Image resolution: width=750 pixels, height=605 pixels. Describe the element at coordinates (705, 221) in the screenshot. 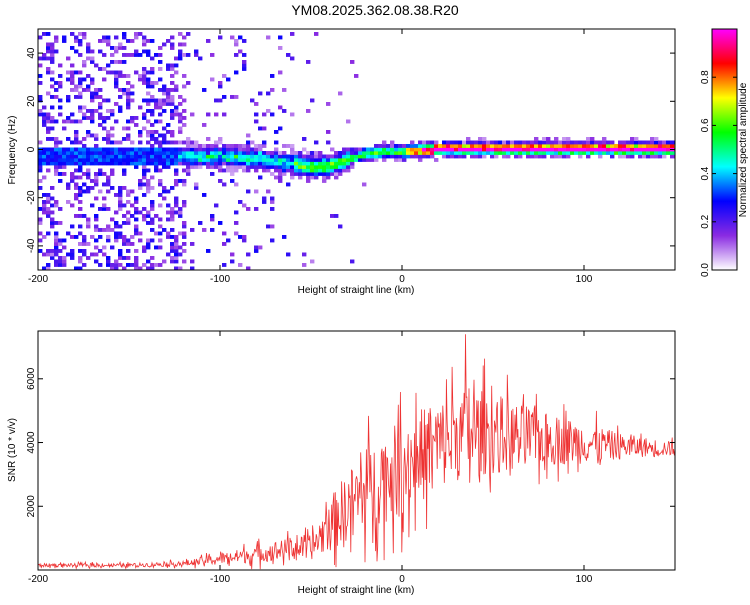

I see `colorbar-tick-label: 0.2` at that location.